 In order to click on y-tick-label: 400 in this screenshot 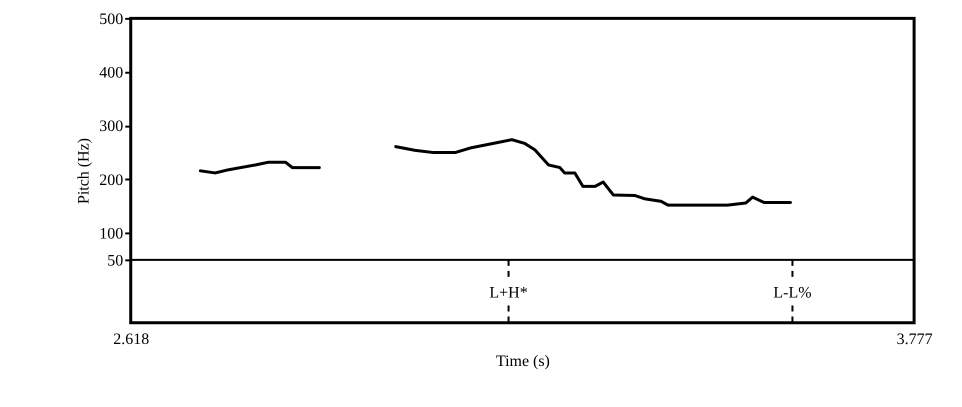, I will do `click(111, 73)`.